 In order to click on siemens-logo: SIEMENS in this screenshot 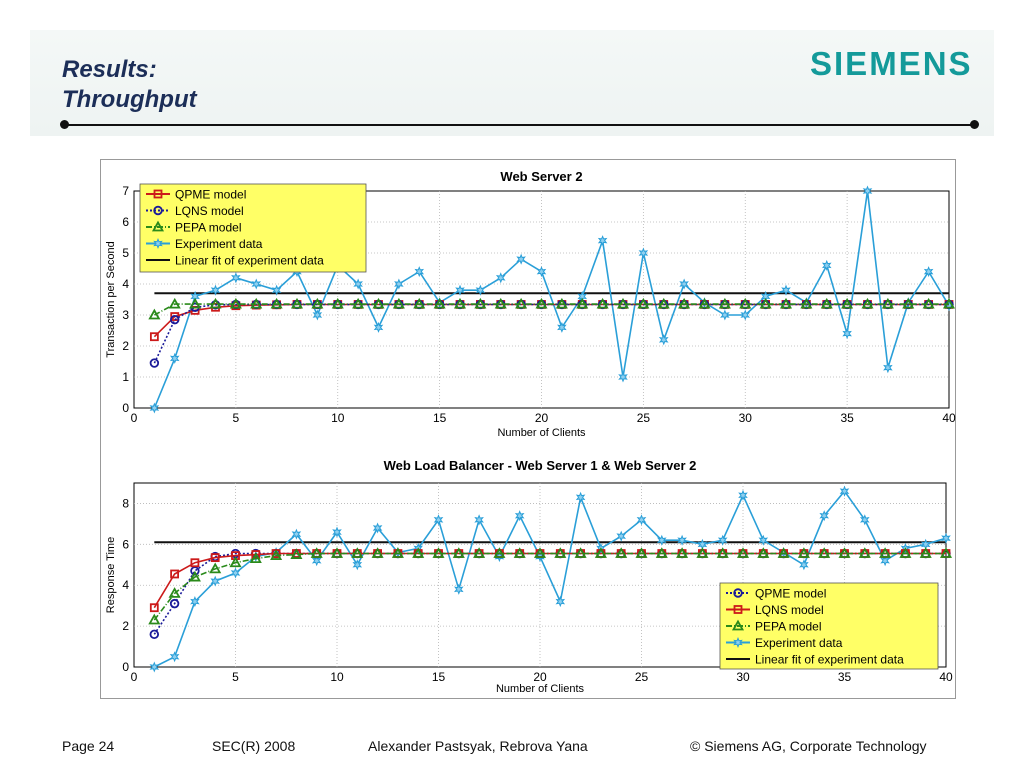, I will do `click(891, 63)`.